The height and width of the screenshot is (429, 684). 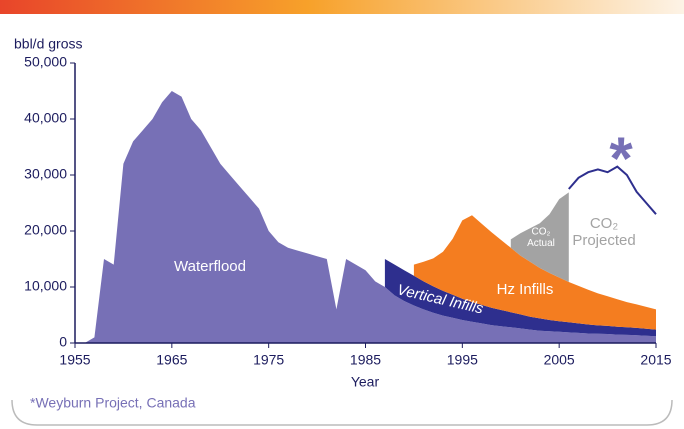 I want to click on annotation: CO₂ Actual, so click(x=541, y=237).